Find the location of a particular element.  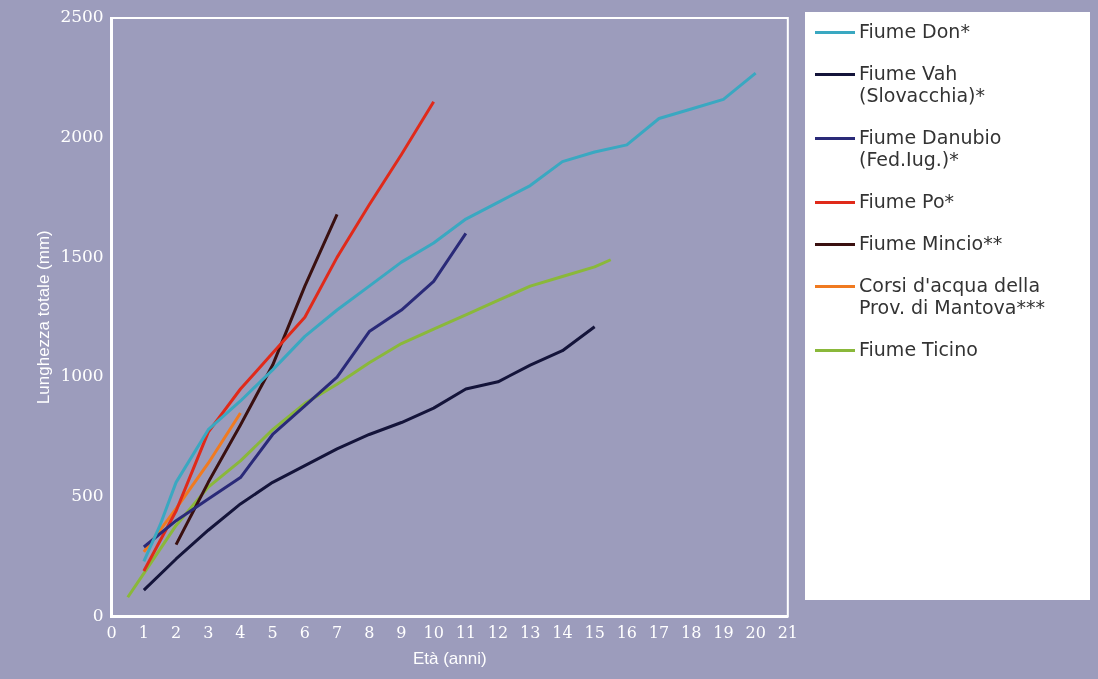

x-tick-label: 16 is located at coordinates (627, 633).